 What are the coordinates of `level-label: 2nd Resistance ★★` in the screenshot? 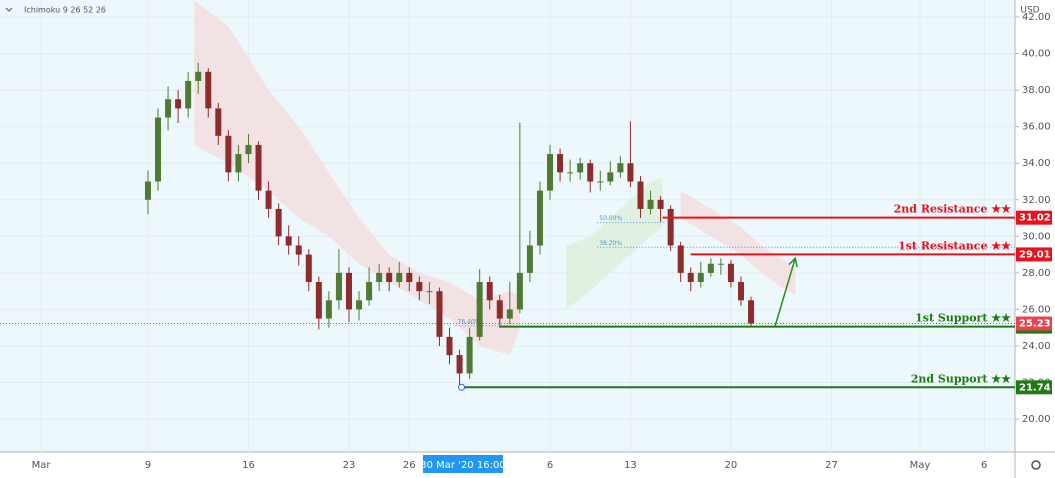 It's located at (952, 209).